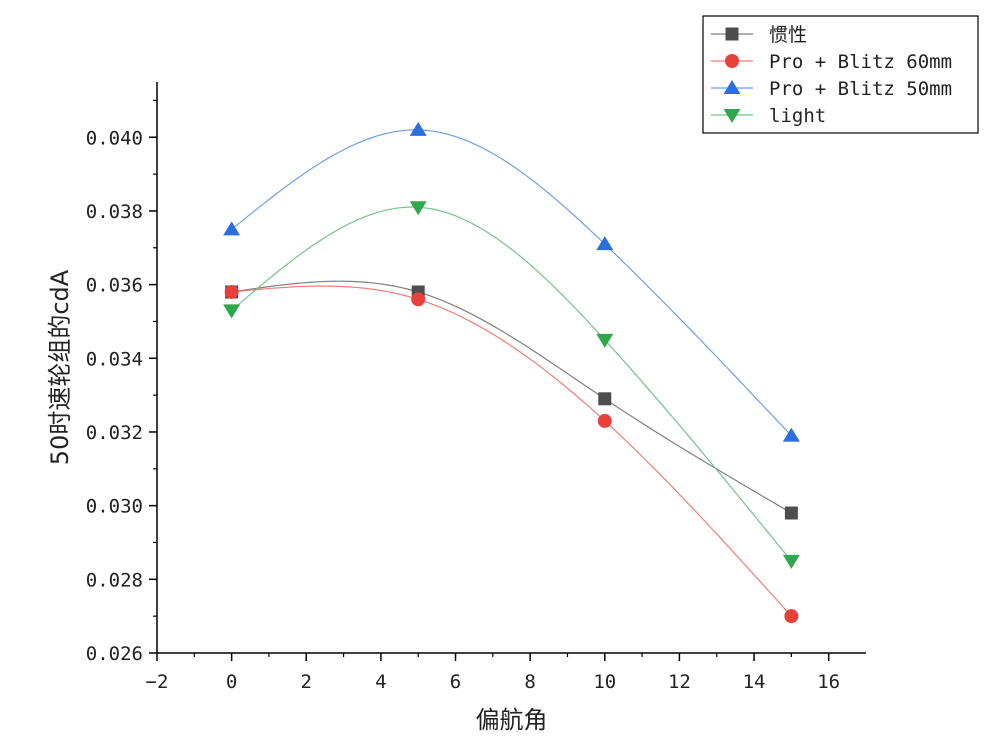  I want to click on legend-item: Pro + Blitz 60mm, so click(831, 62).